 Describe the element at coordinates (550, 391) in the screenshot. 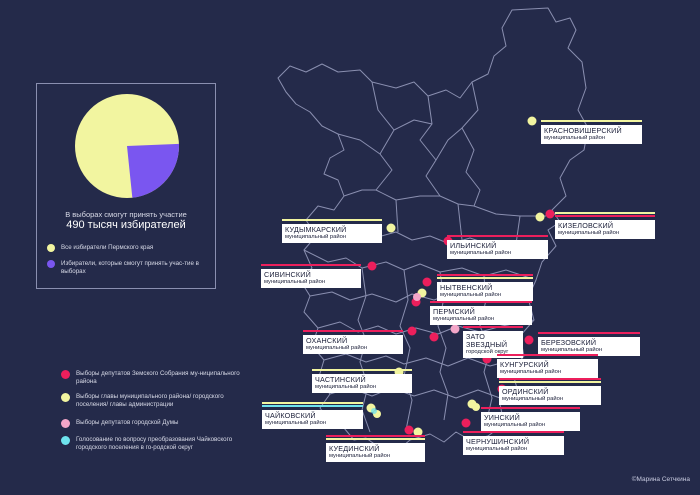

I see `label-ordinsky: ОРДИНСКИЙ муниципальный район` at that location.